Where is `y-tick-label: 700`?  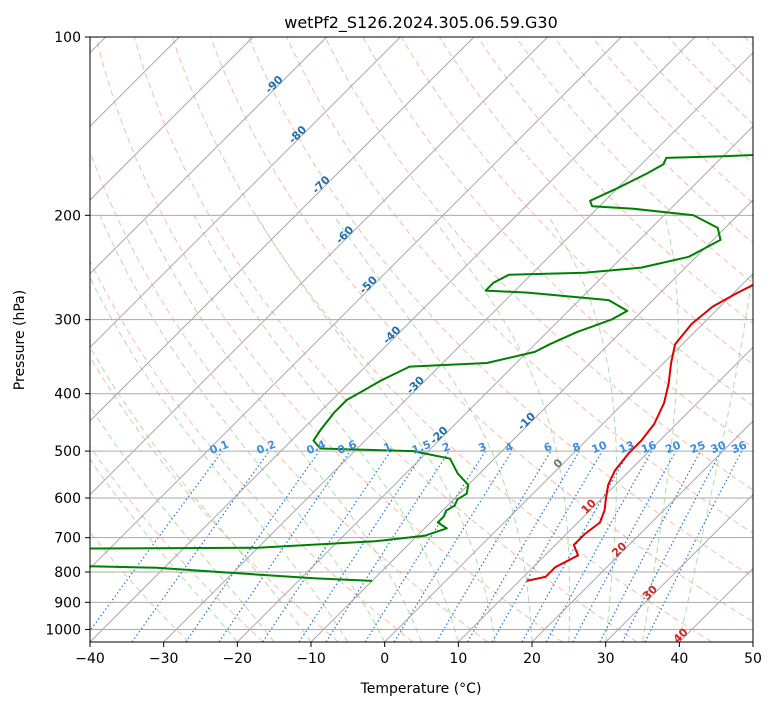
y-tick-label: 700 is located at coordinates (67, 539).